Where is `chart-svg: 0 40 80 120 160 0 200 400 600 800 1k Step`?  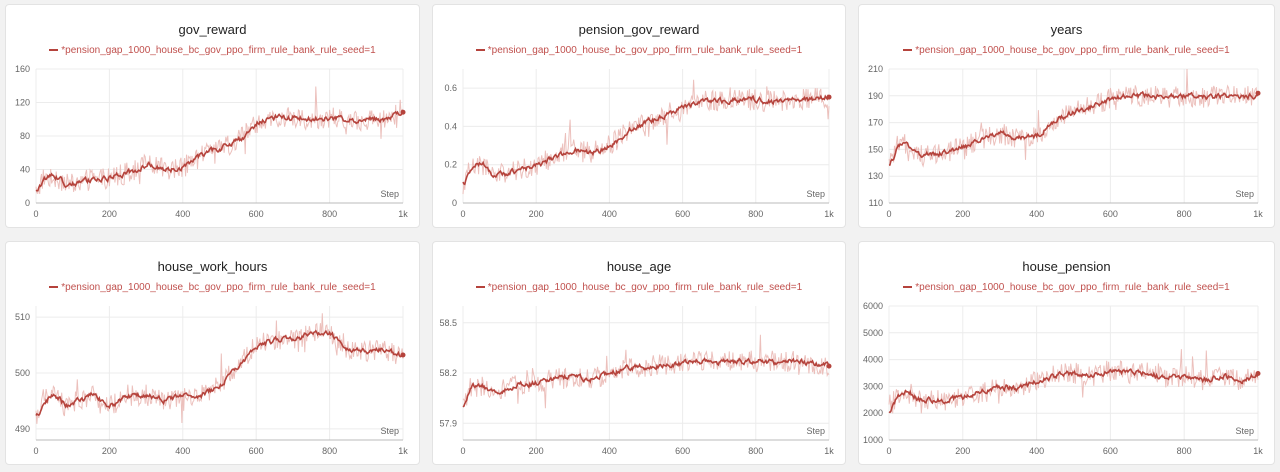
chart-svg: 0 40 80 120 160 0 200 400 600 800 1k Step is located at coordinates (211, 141).